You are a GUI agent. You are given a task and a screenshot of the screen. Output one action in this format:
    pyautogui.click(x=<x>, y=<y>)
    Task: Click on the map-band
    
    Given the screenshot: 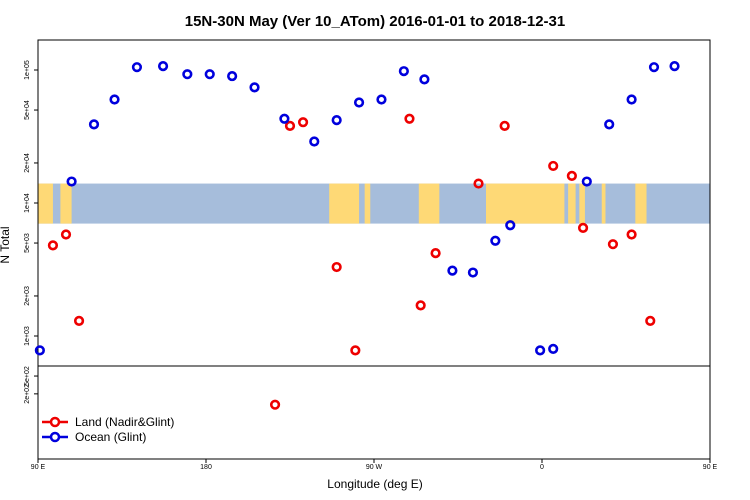 What is the action you would take?
    pyautogui.click(x=374, y=203)
    